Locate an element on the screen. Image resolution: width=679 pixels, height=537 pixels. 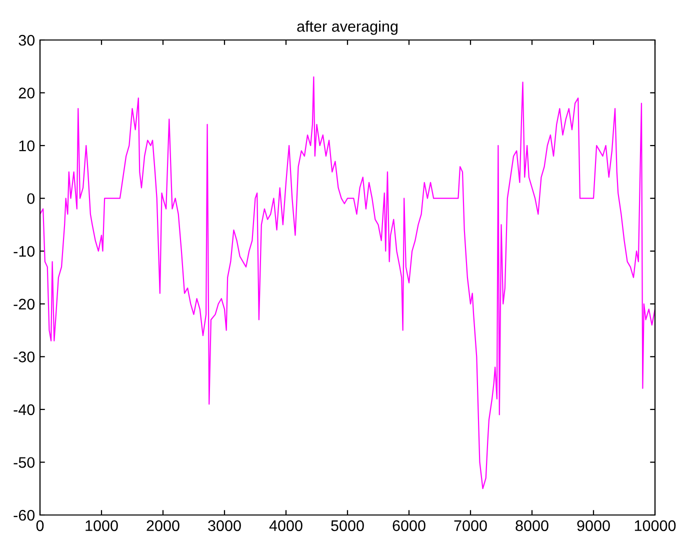
y-tick-label: 0 is located at coordinates (31, 198).